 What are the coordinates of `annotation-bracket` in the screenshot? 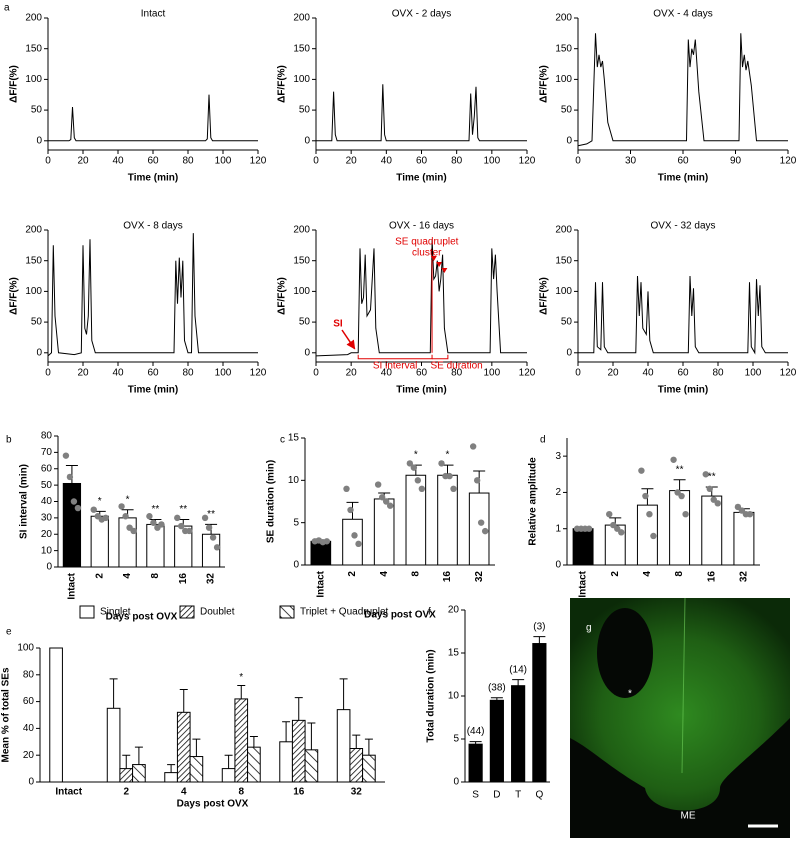 It's located at (395, 357).